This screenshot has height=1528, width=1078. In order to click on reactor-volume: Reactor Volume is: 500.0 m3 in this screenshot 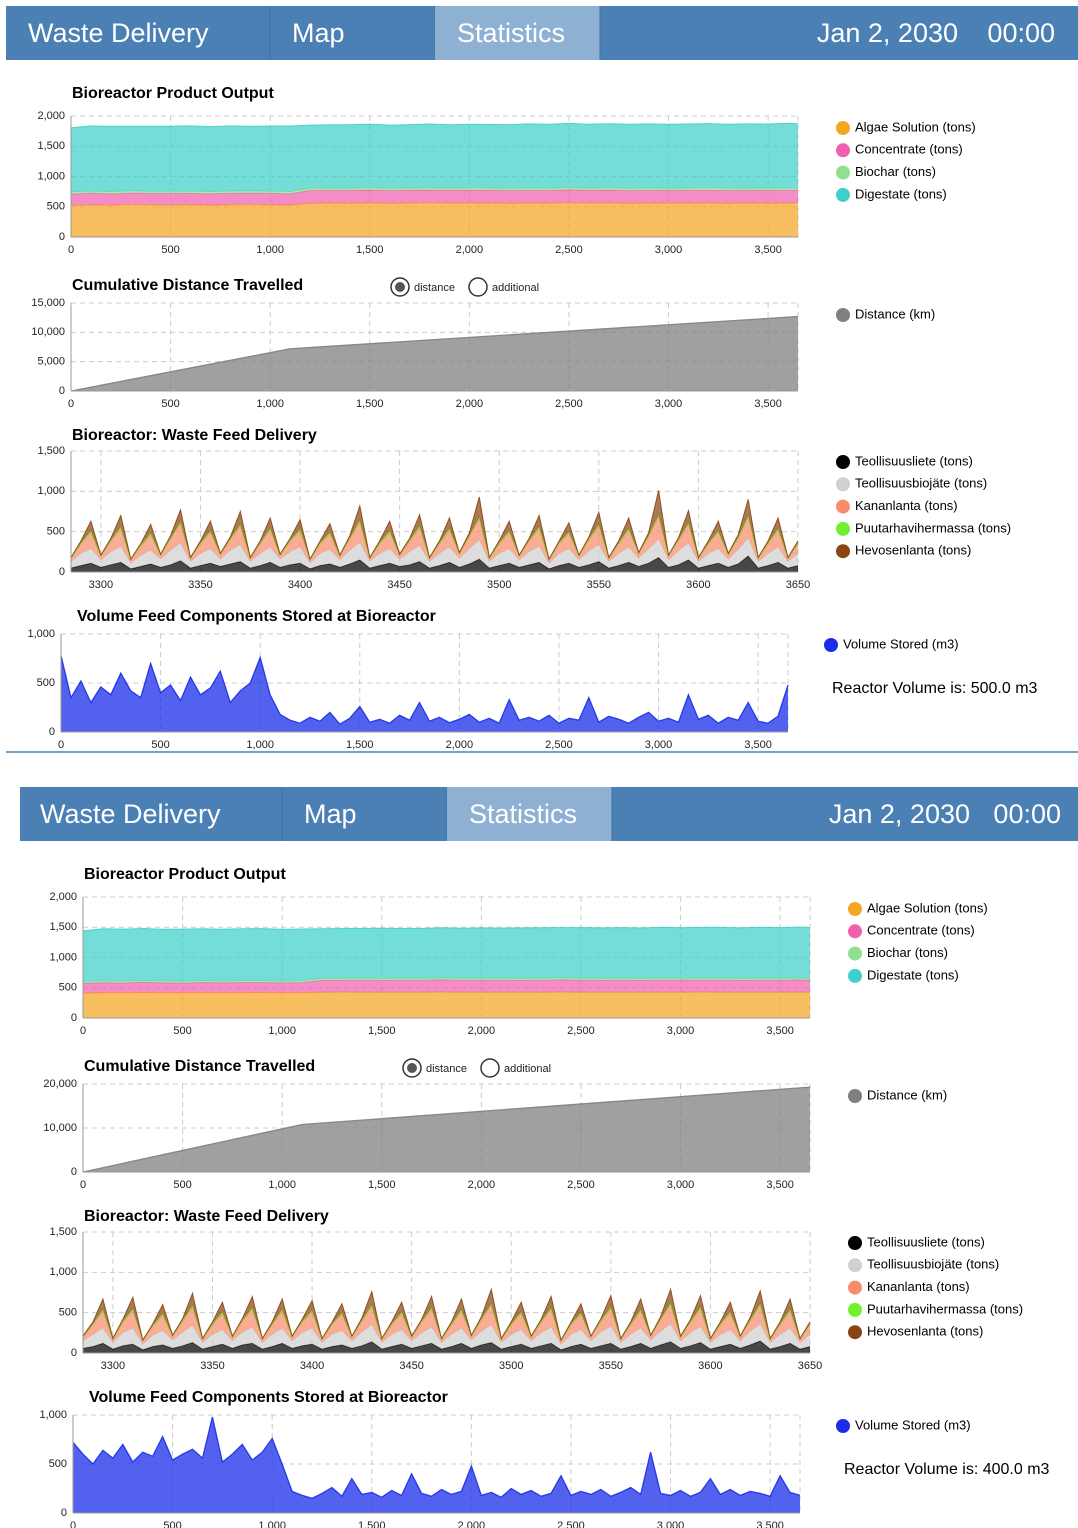, I will do `click(935, 688)`.